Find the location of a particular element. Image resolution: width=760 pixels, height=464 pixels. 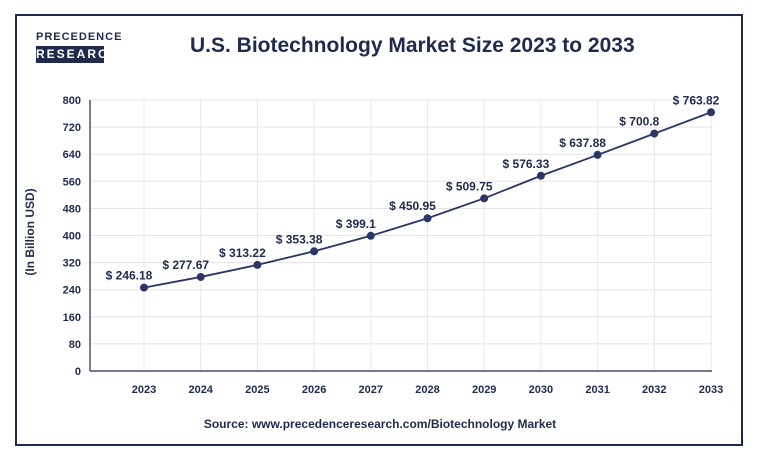

data-label: $ 277.67 is located at coordinates (185, 265).